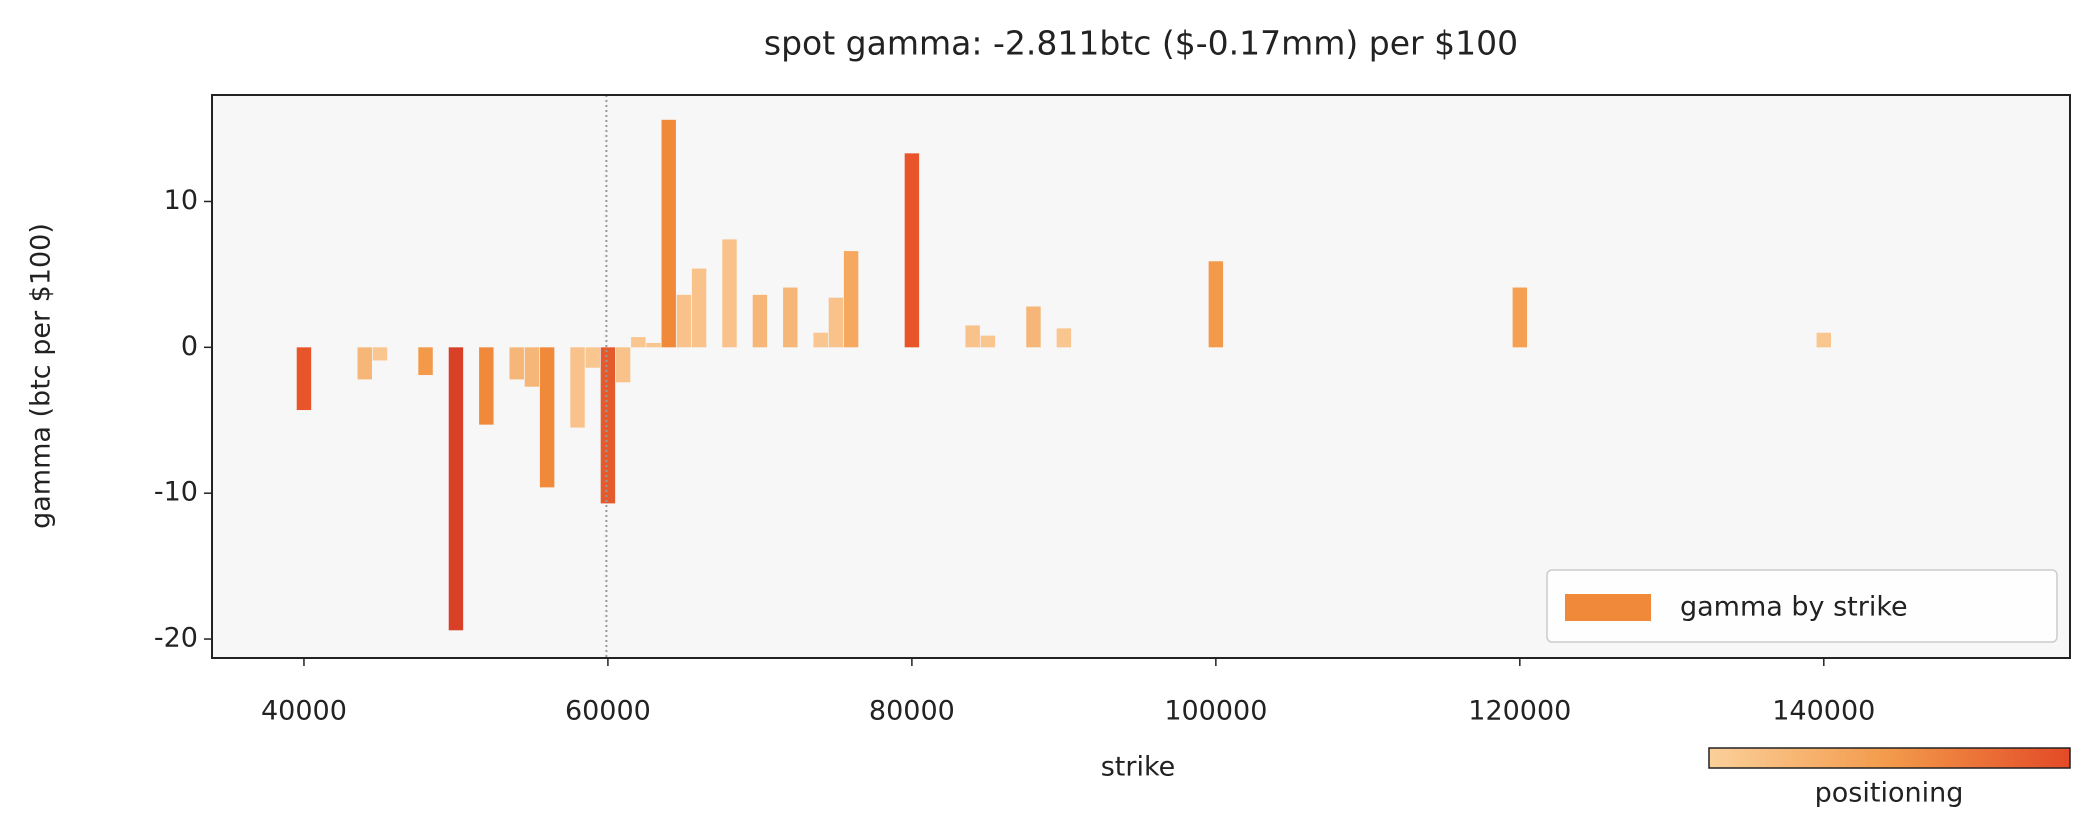  I want to click on legend-box, so click(1802, 606).